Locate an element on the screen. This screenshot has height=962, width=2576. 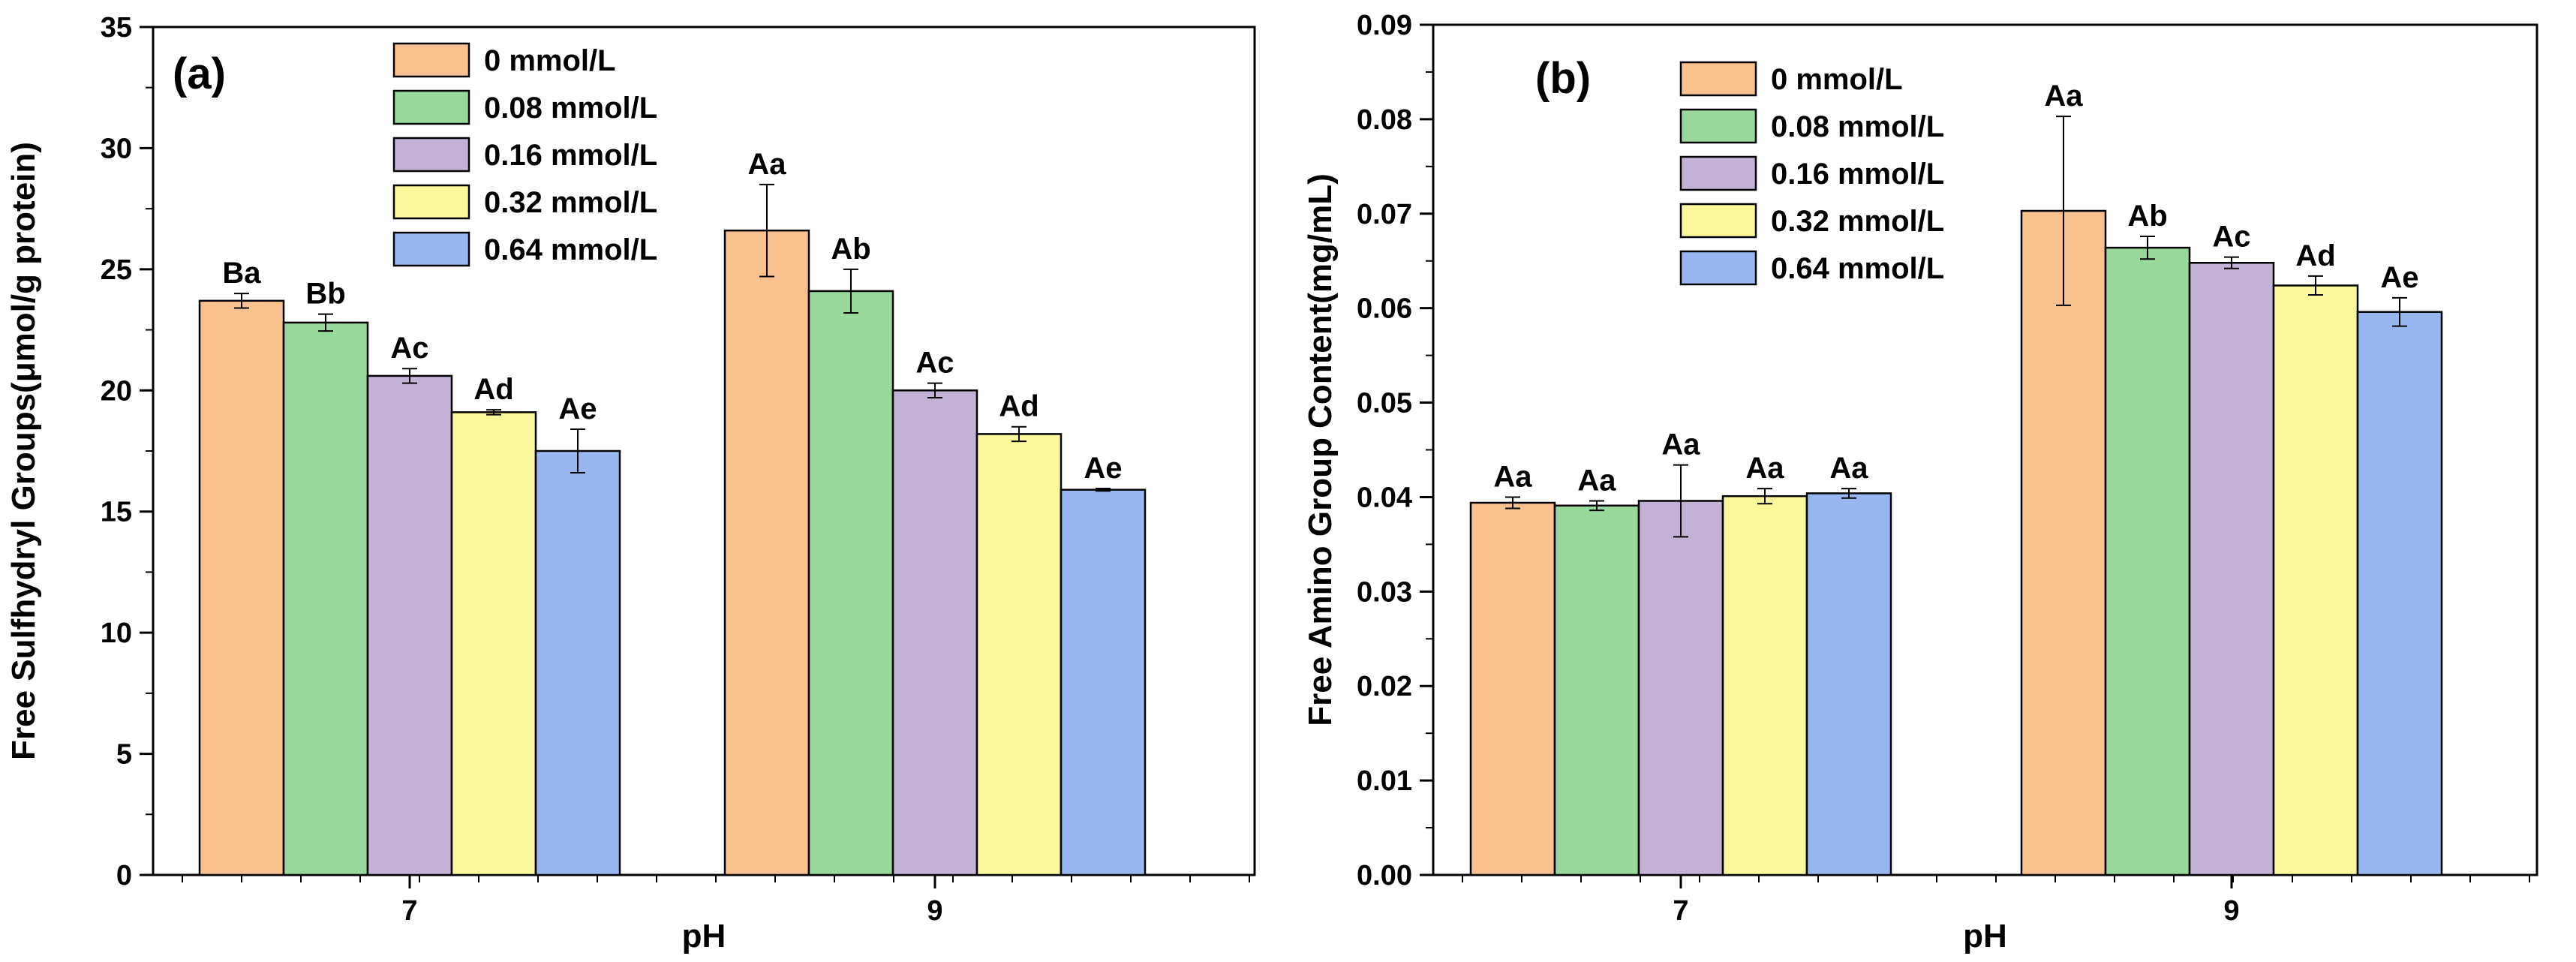
y-tick-label: 30 is located at coordinates (116, 148).